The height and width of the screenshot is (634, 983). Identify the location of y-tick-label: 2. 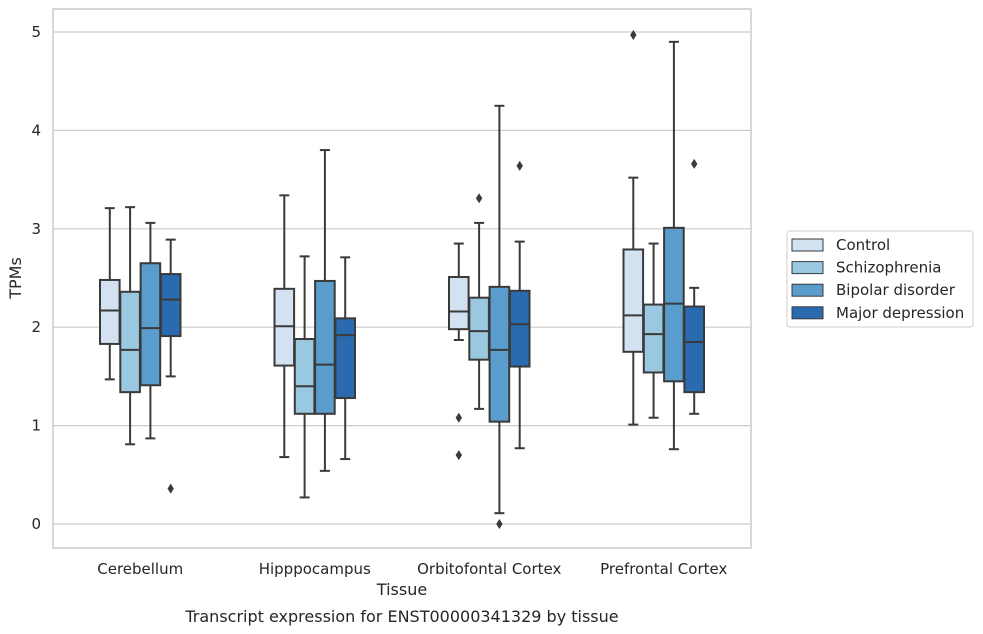
(36, 327).